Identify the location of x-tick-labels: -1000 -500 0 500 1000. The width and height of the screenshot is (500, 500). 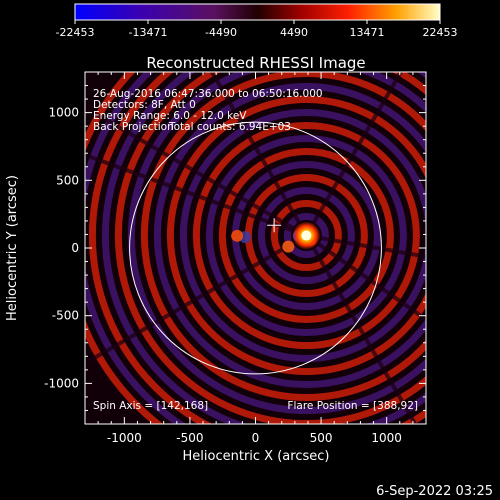
(254, 438).